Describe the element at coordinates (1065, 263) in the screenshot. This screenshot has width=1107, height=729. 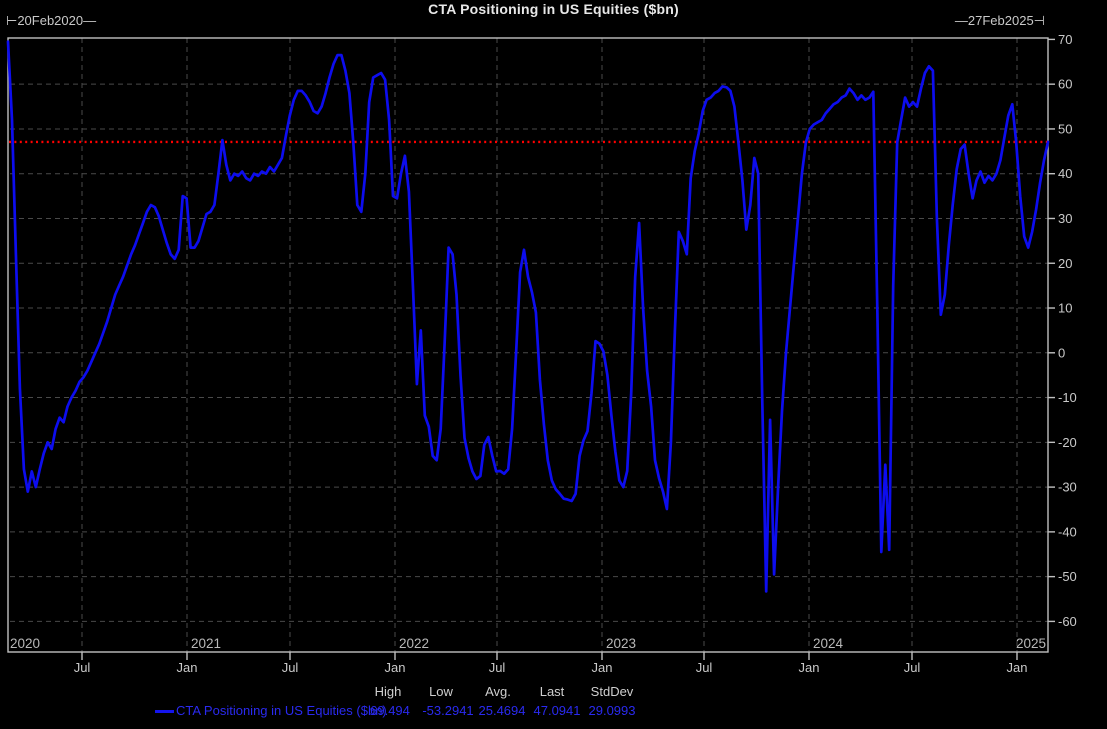
I see `y-tick-label: 20` at that location.